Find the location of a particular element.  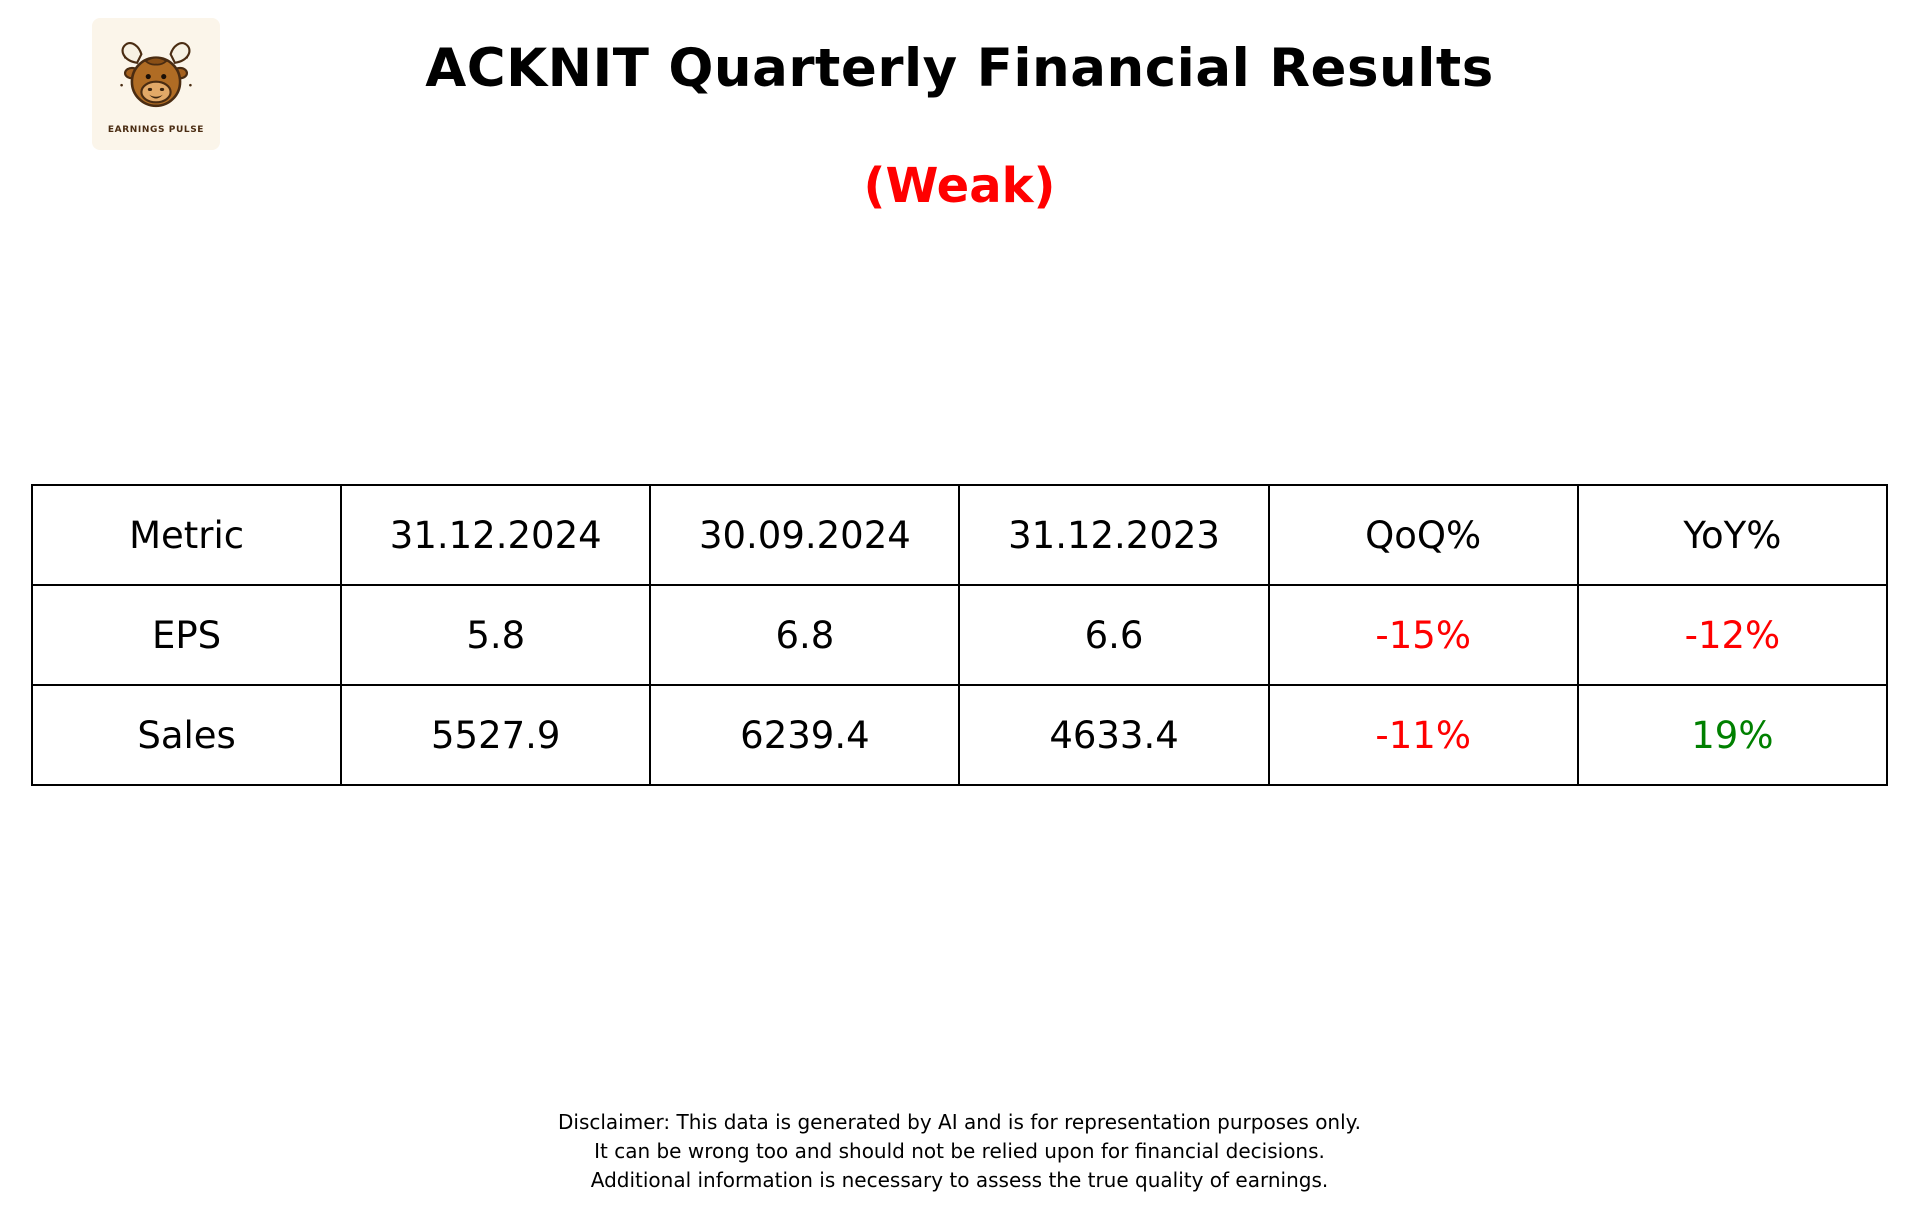

cell-sales-year-ago: 4633.4 is located at coordinates (1114, 735).